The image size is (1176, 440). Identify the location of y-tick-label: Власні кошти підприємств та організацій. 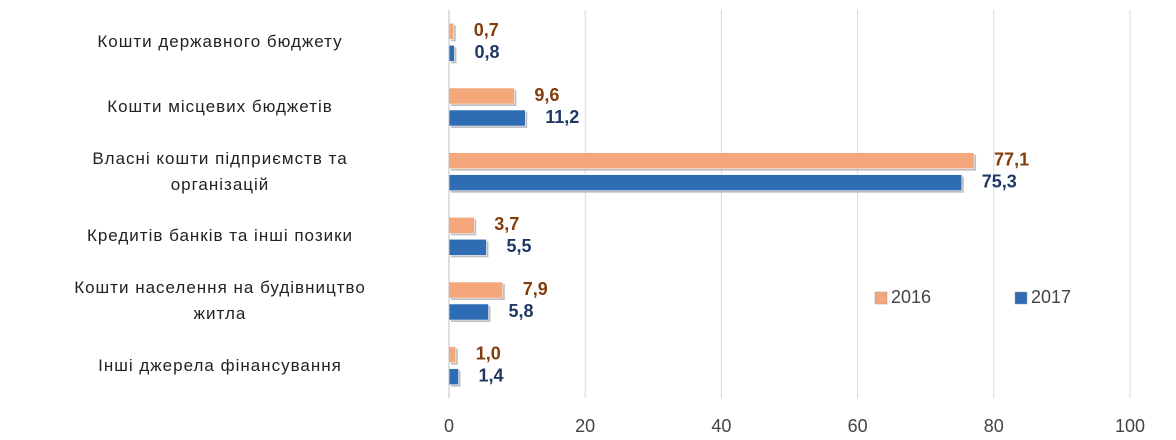
(220, 171).